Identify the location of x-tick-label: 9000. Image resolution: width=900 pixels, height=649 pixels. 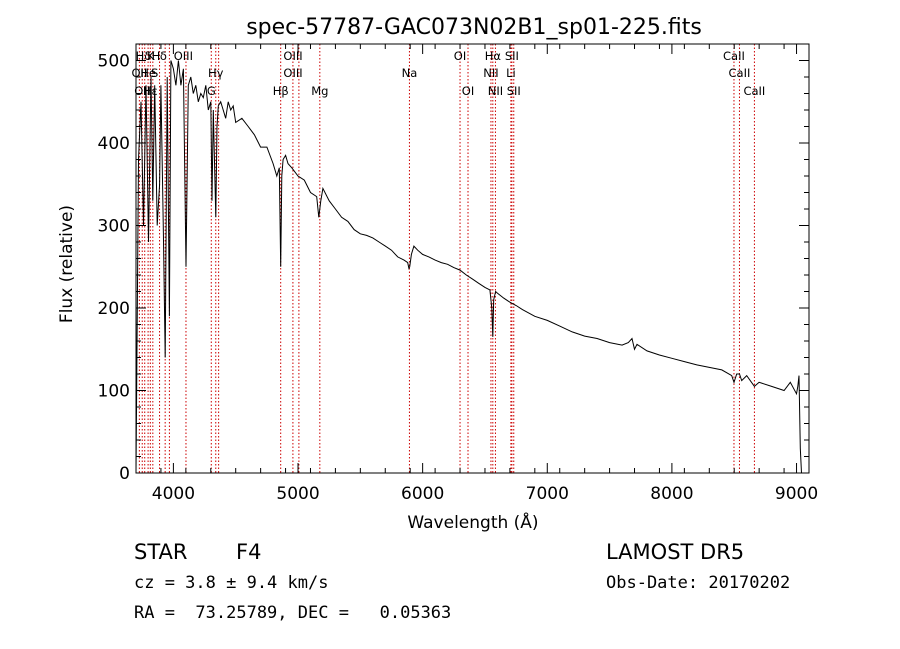
(796, 494).